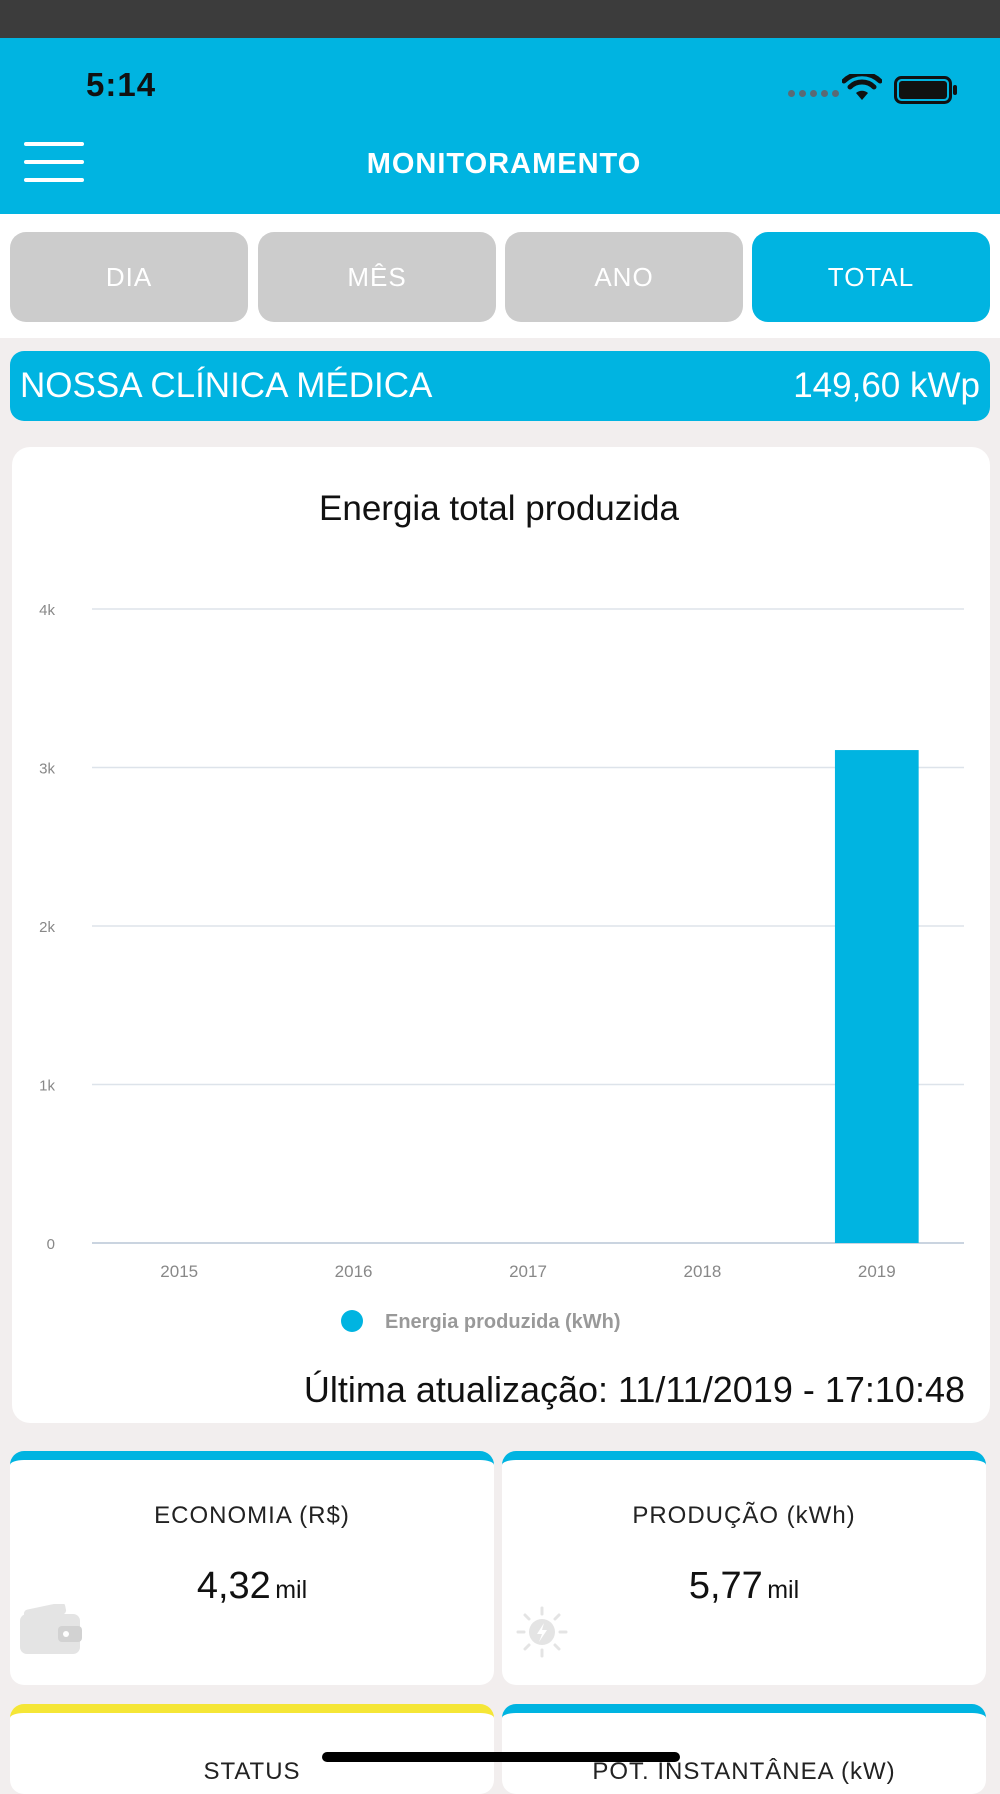 The width and height of the screenshot is (1000, 1794). I want to click on legend-marker, so click(352, 1321).